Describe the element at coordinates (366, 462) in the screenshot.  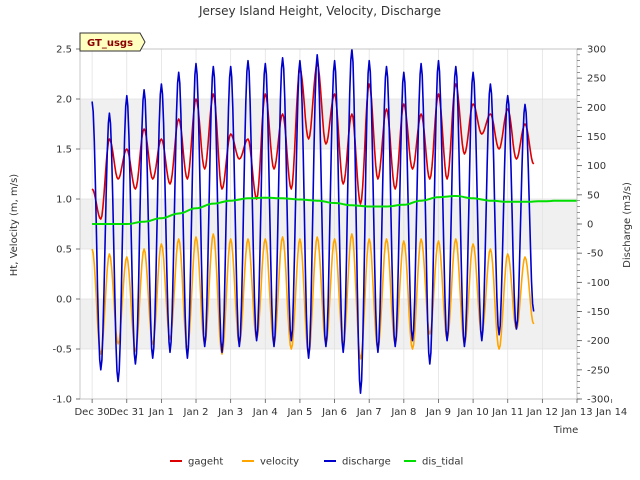
I see `legend-label-discharge: discharge` at that location.